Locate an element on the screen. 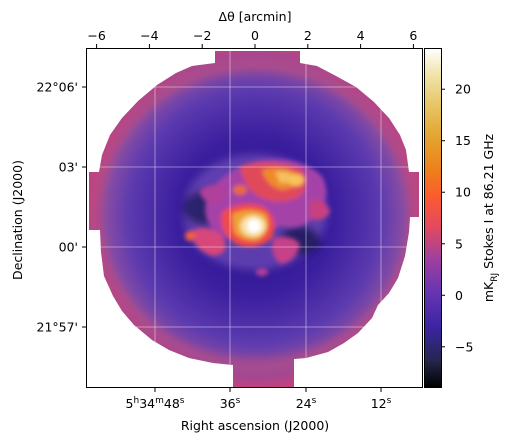  colorbar-tick-label: 15 is located at coordinates (463, 140).